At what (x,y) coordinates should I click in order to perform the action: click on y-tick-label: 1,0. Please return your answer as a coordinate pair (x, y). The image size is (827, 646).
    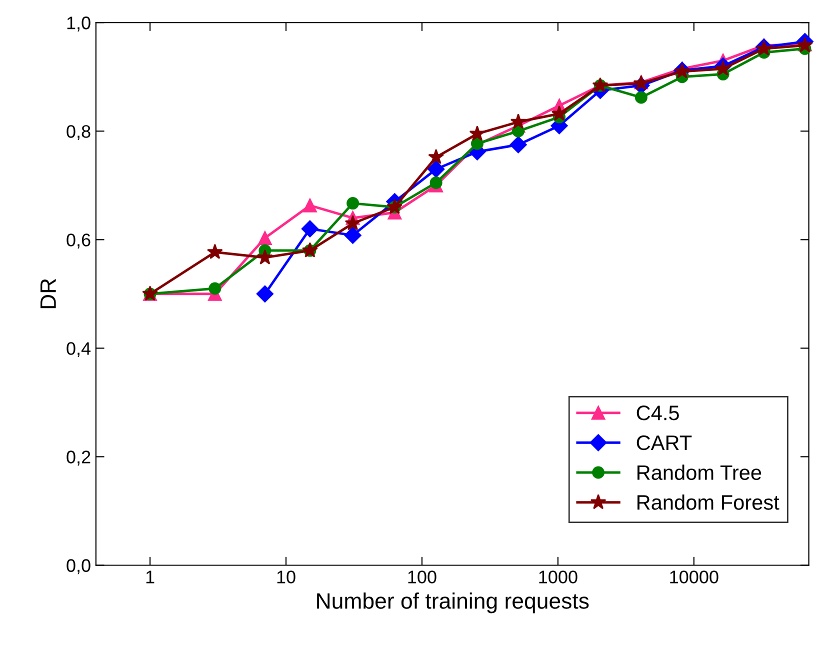
    Looking at the image, I should click on (78, 24).